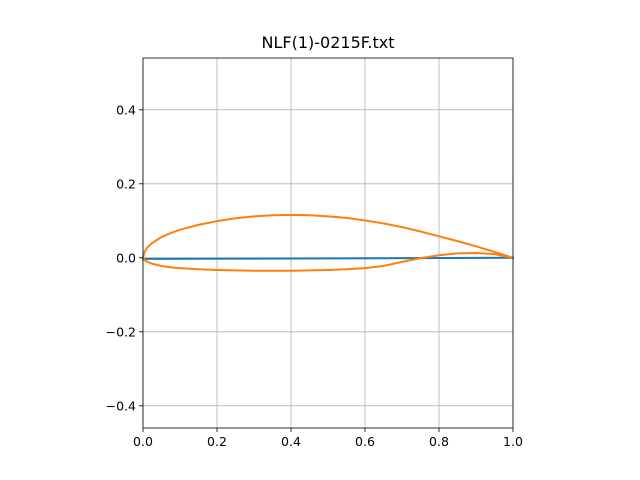 Image resolution: width=640 pixels, height=480 pixels. What do you see at coordinates (121, 405) in the screenshot?
I see `y-tick-label-0: −0.4` at bounding box center [121, 405].